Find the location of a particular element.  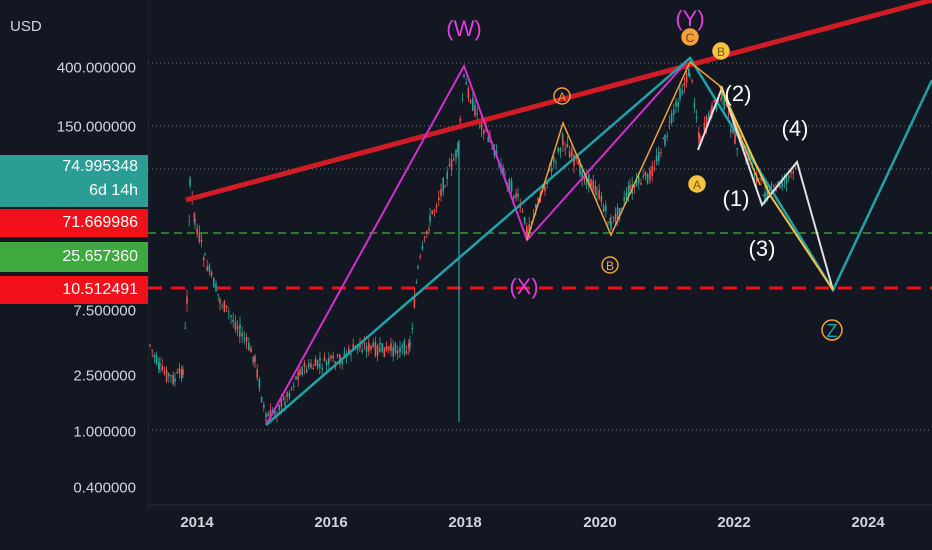

label-wave-x: (X) is located at coordinates (523, 286).